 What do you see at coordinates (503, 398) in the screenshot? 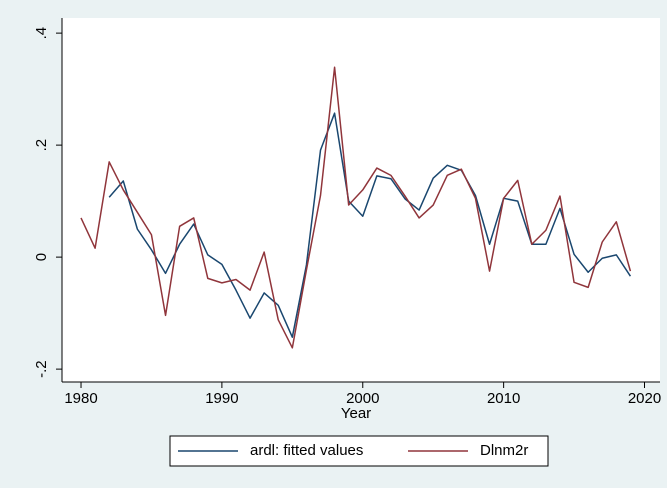
I see `x-tick-label: 2010` at bounding box center [503, 398].